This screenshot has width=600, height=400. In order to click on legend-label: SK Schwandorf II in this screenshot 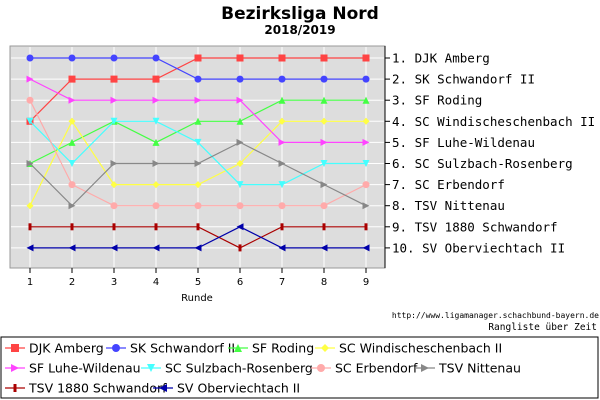, I will do `click(182, 348)`.